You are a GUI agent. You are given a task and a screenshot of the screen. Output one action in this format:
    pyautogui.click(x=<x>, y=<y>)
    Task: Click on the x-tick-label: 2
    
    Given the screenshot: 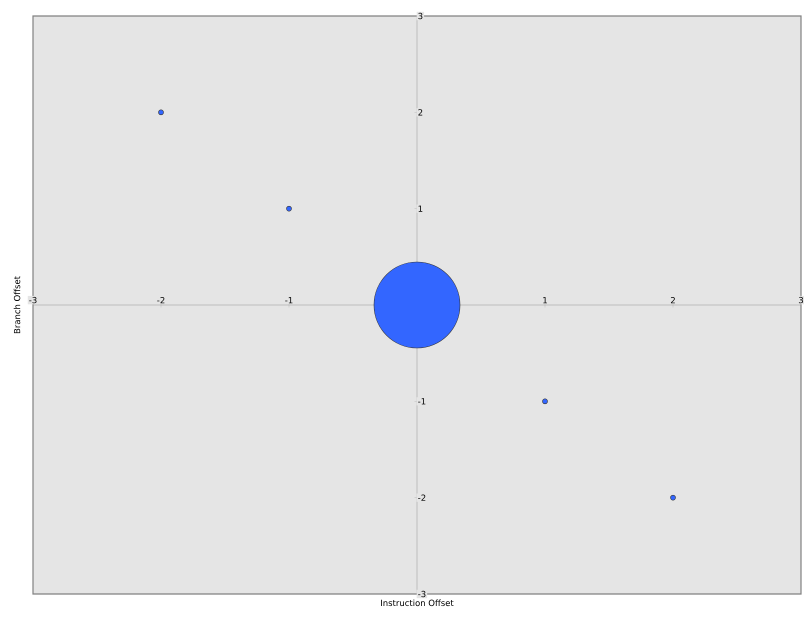 What is the action you would take?
    pyautogui.click(x=672, y=300)
    